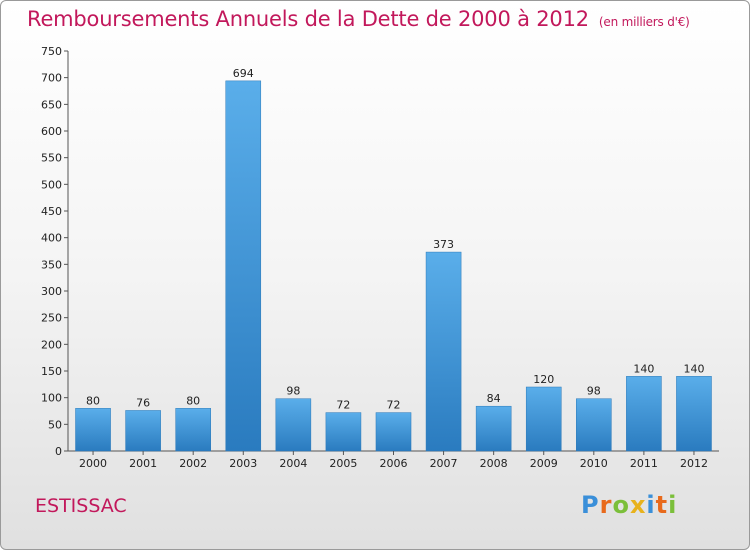 This screenshot has width=750, height=550. I want to click on x-tick-label: 2005, so click(343, 463).